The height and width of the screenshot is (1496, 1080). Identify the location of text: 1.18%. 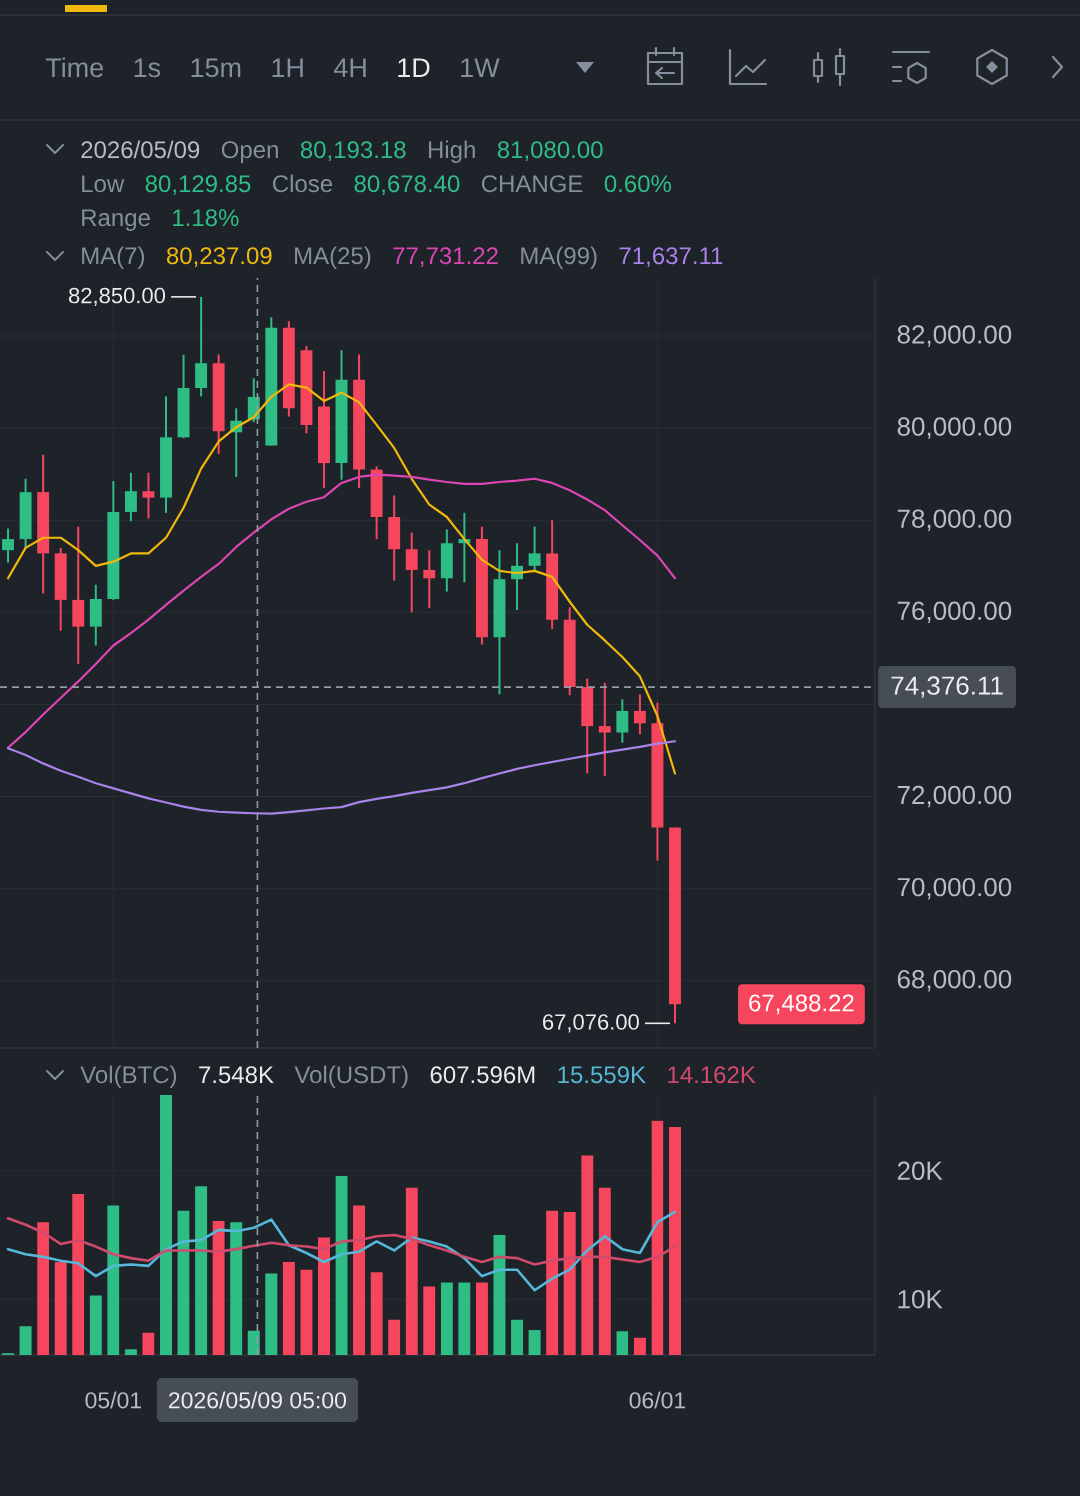
(206, 218).